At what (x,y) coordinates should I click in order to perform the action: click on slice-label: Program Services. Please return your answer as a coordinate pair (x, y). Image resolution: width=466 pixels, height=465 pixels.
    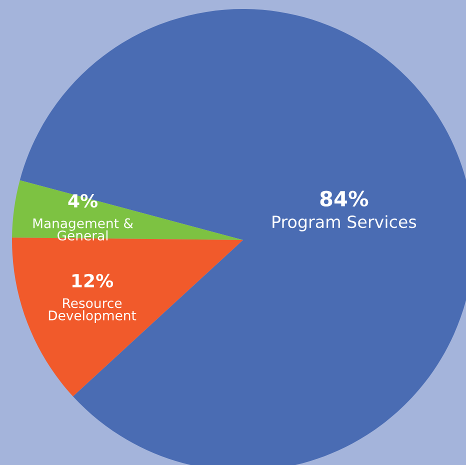
    Looking at the image, I should click on (344, 223).